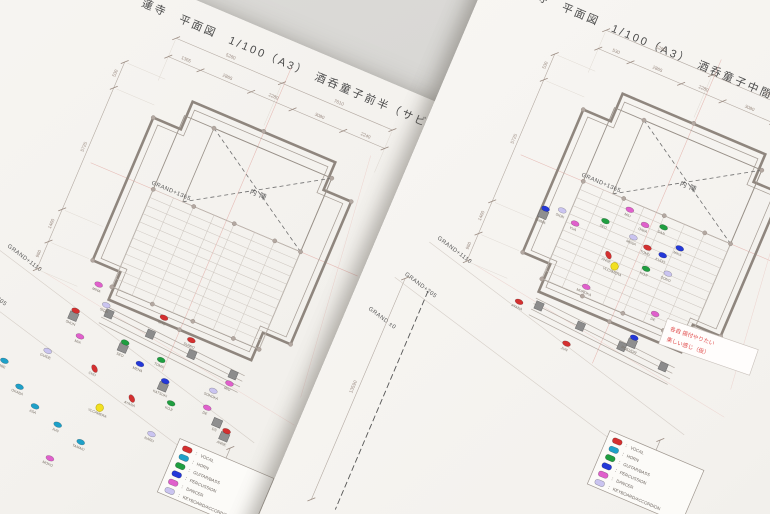 The image size is (770, 514). What do you see at coordinates (644, 227) in the screenshot?
I see `performer-marker: OIWA` at bounding box center [644, 227].